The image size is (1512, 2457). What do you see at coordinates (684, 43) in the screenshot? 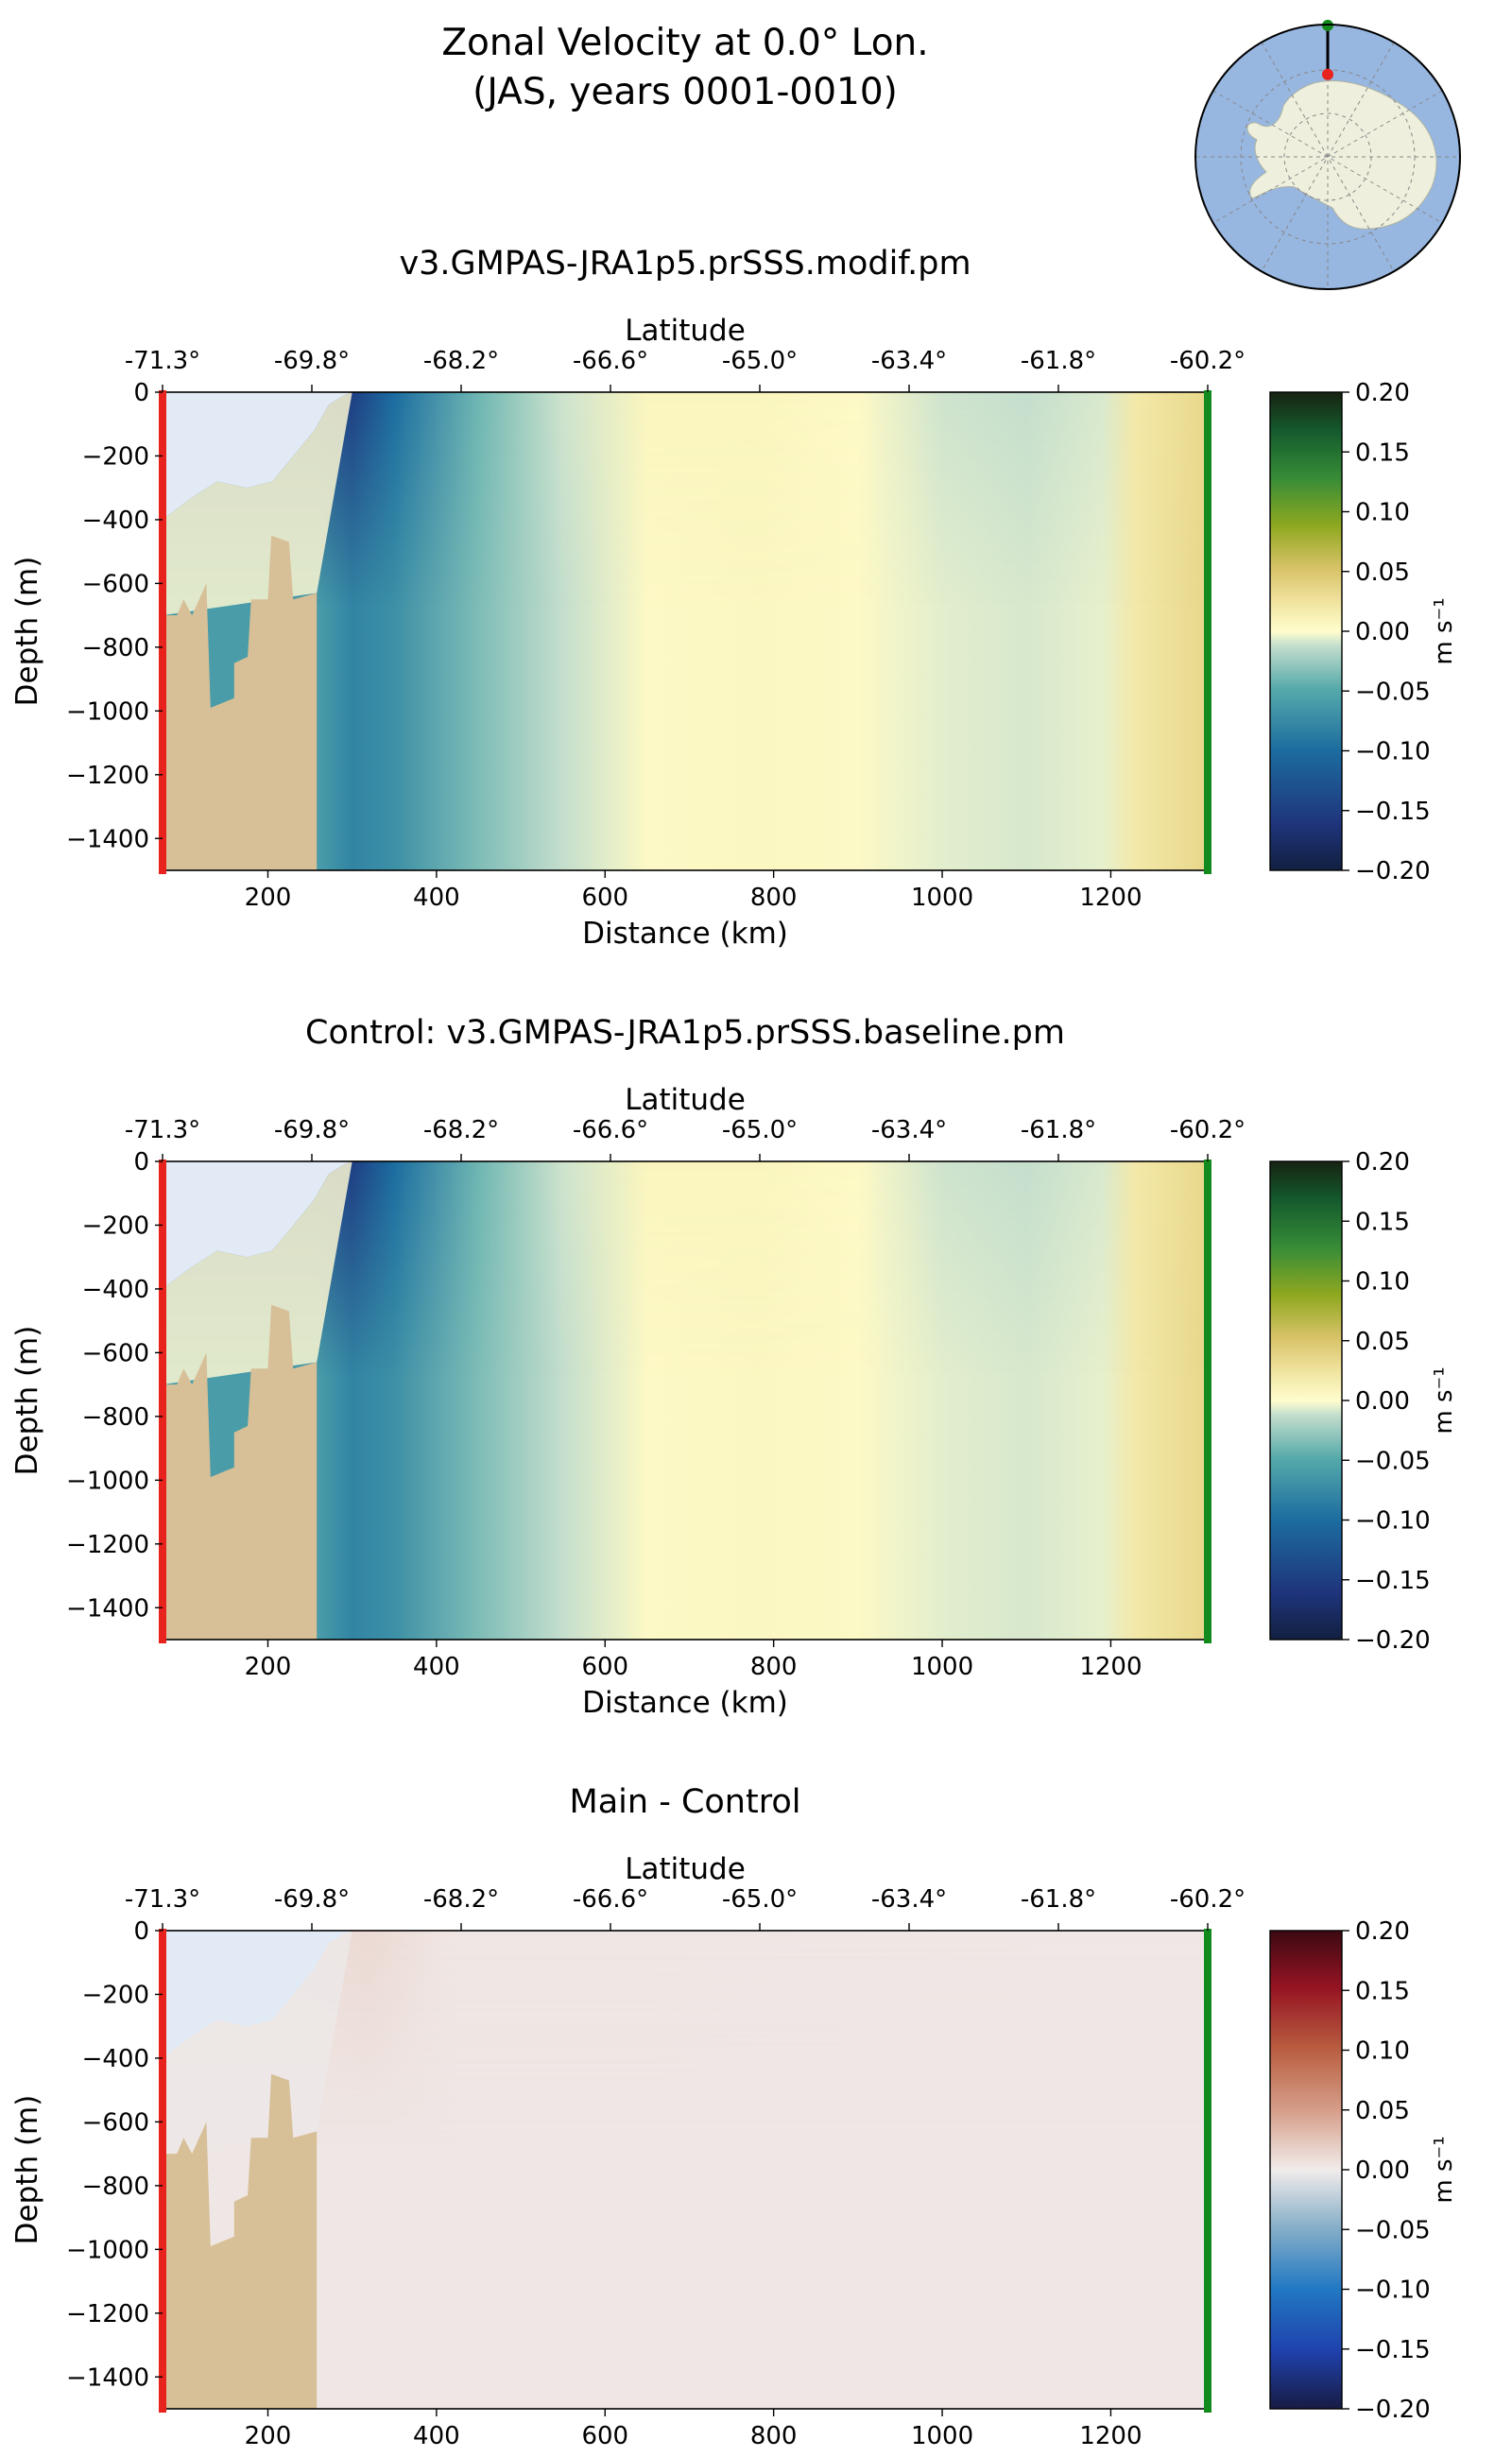
I see `figure-title-line1: Zonal Velocity at 0.0° Lon.` at bounding box center [684, 43].